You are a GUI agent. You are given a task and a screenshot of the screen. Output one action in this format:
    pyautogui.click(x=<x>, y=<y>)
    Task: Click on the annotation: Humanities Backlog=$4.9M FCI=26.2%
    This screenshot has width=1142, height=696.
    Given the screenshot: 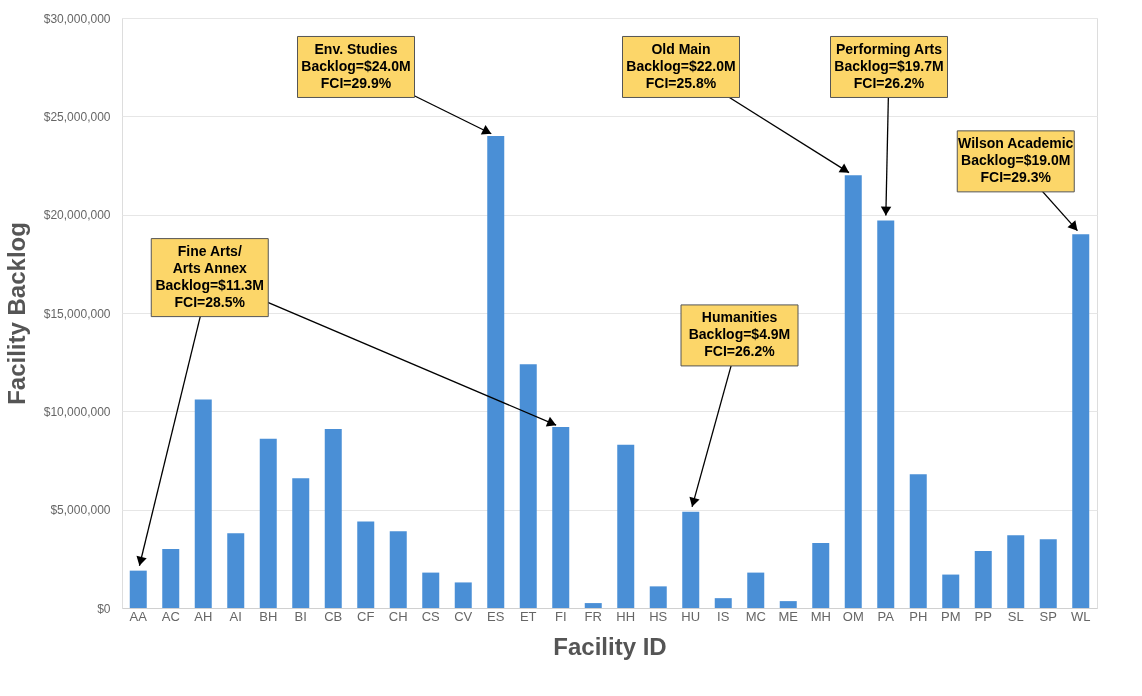 What is the action you would take?
    pyautogui.click(x=739, y=334)
    